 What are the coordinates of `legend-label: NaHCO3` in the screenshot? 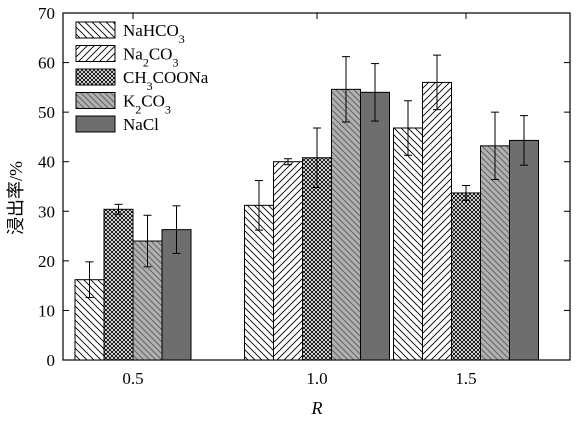 It's located at (154, 33).